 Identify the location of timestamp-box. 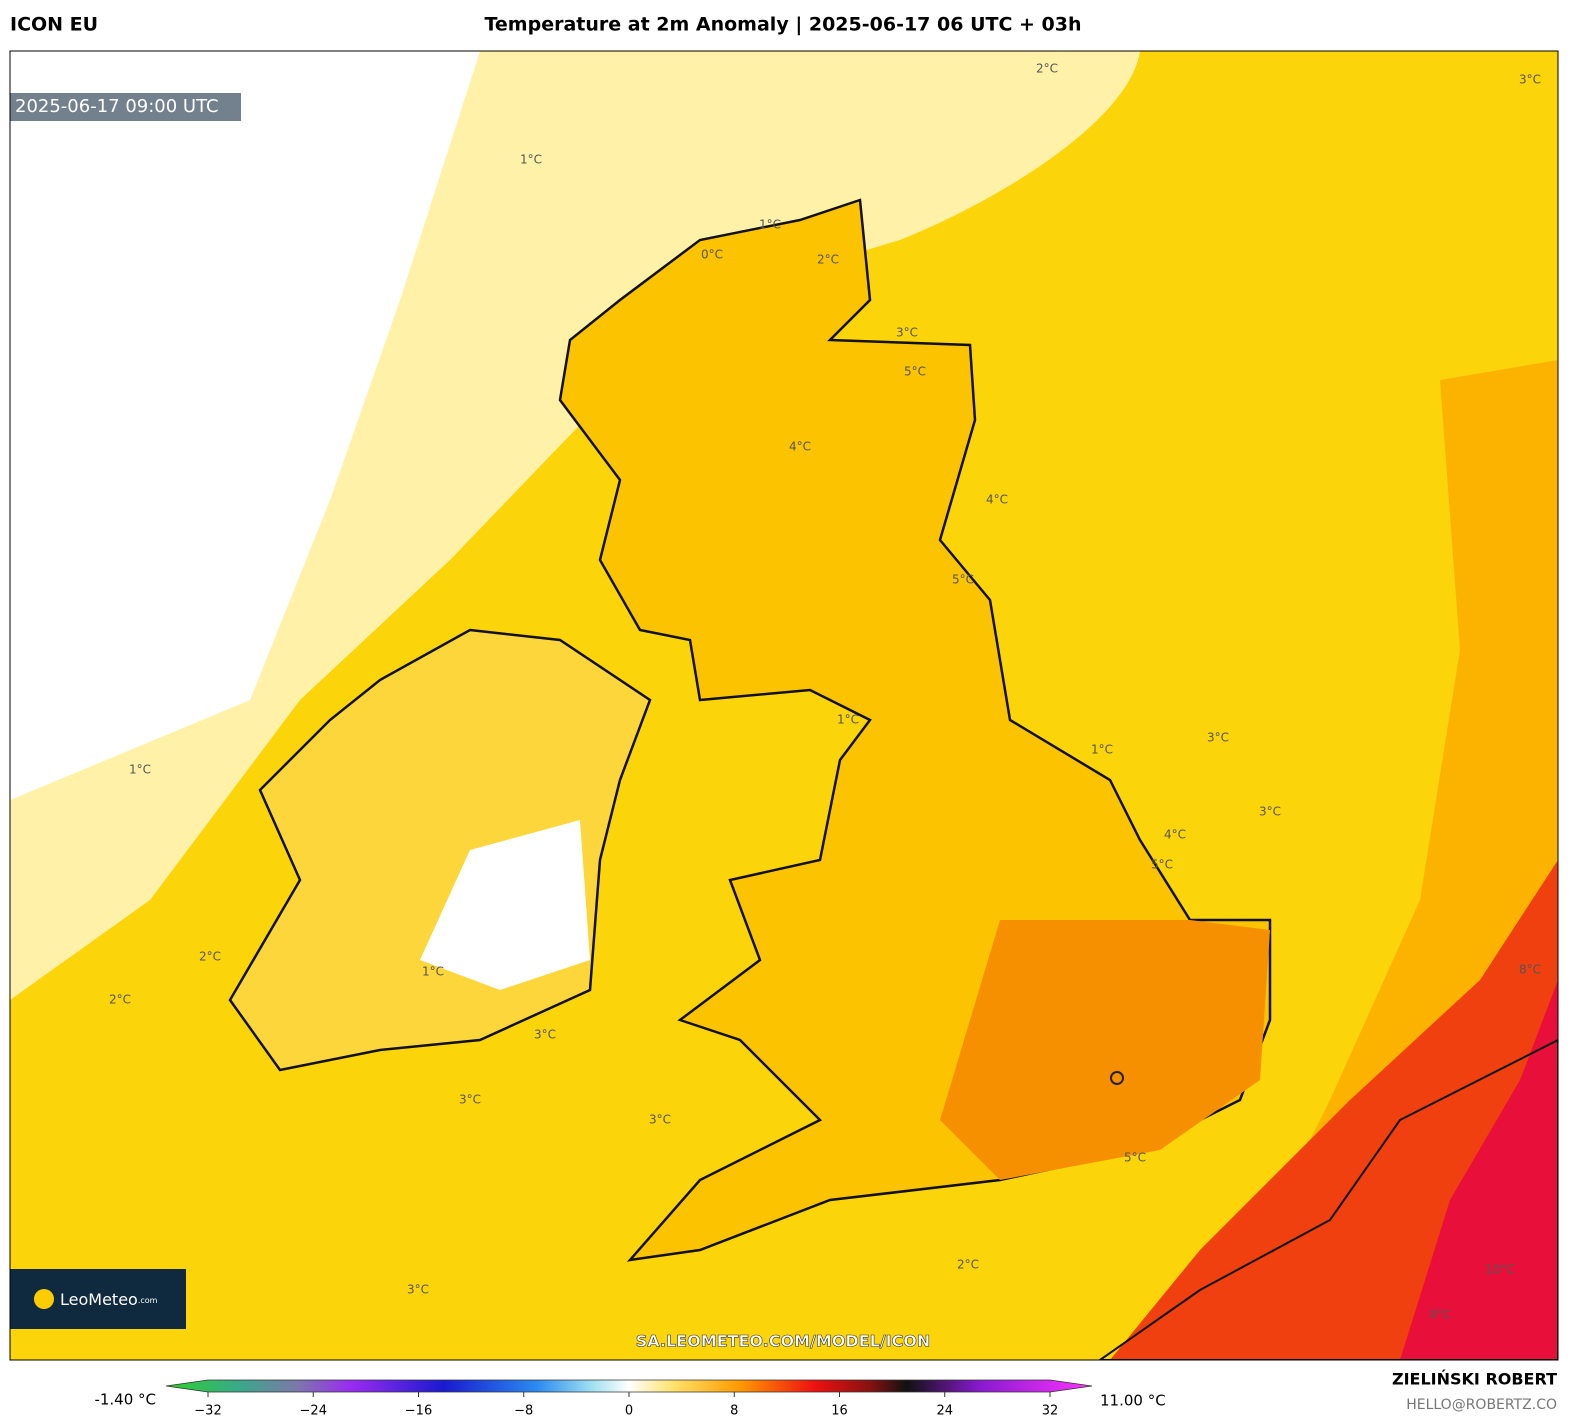
(125, 107).